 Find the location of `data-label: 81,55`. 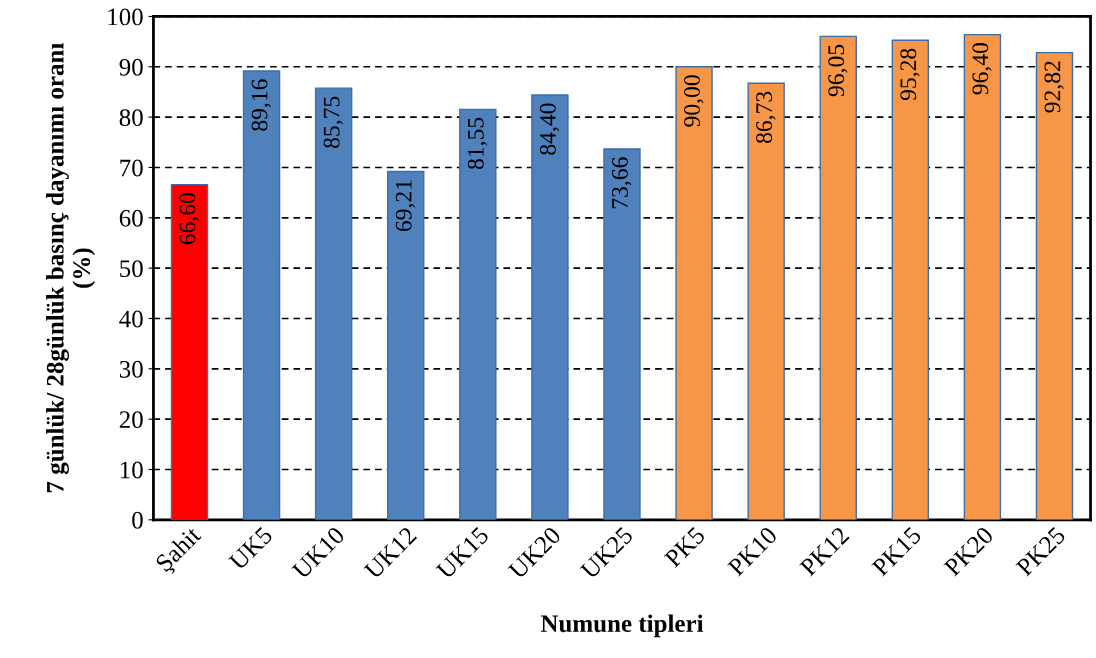

data-label: 81,55 is located at coordinates (477, 143).